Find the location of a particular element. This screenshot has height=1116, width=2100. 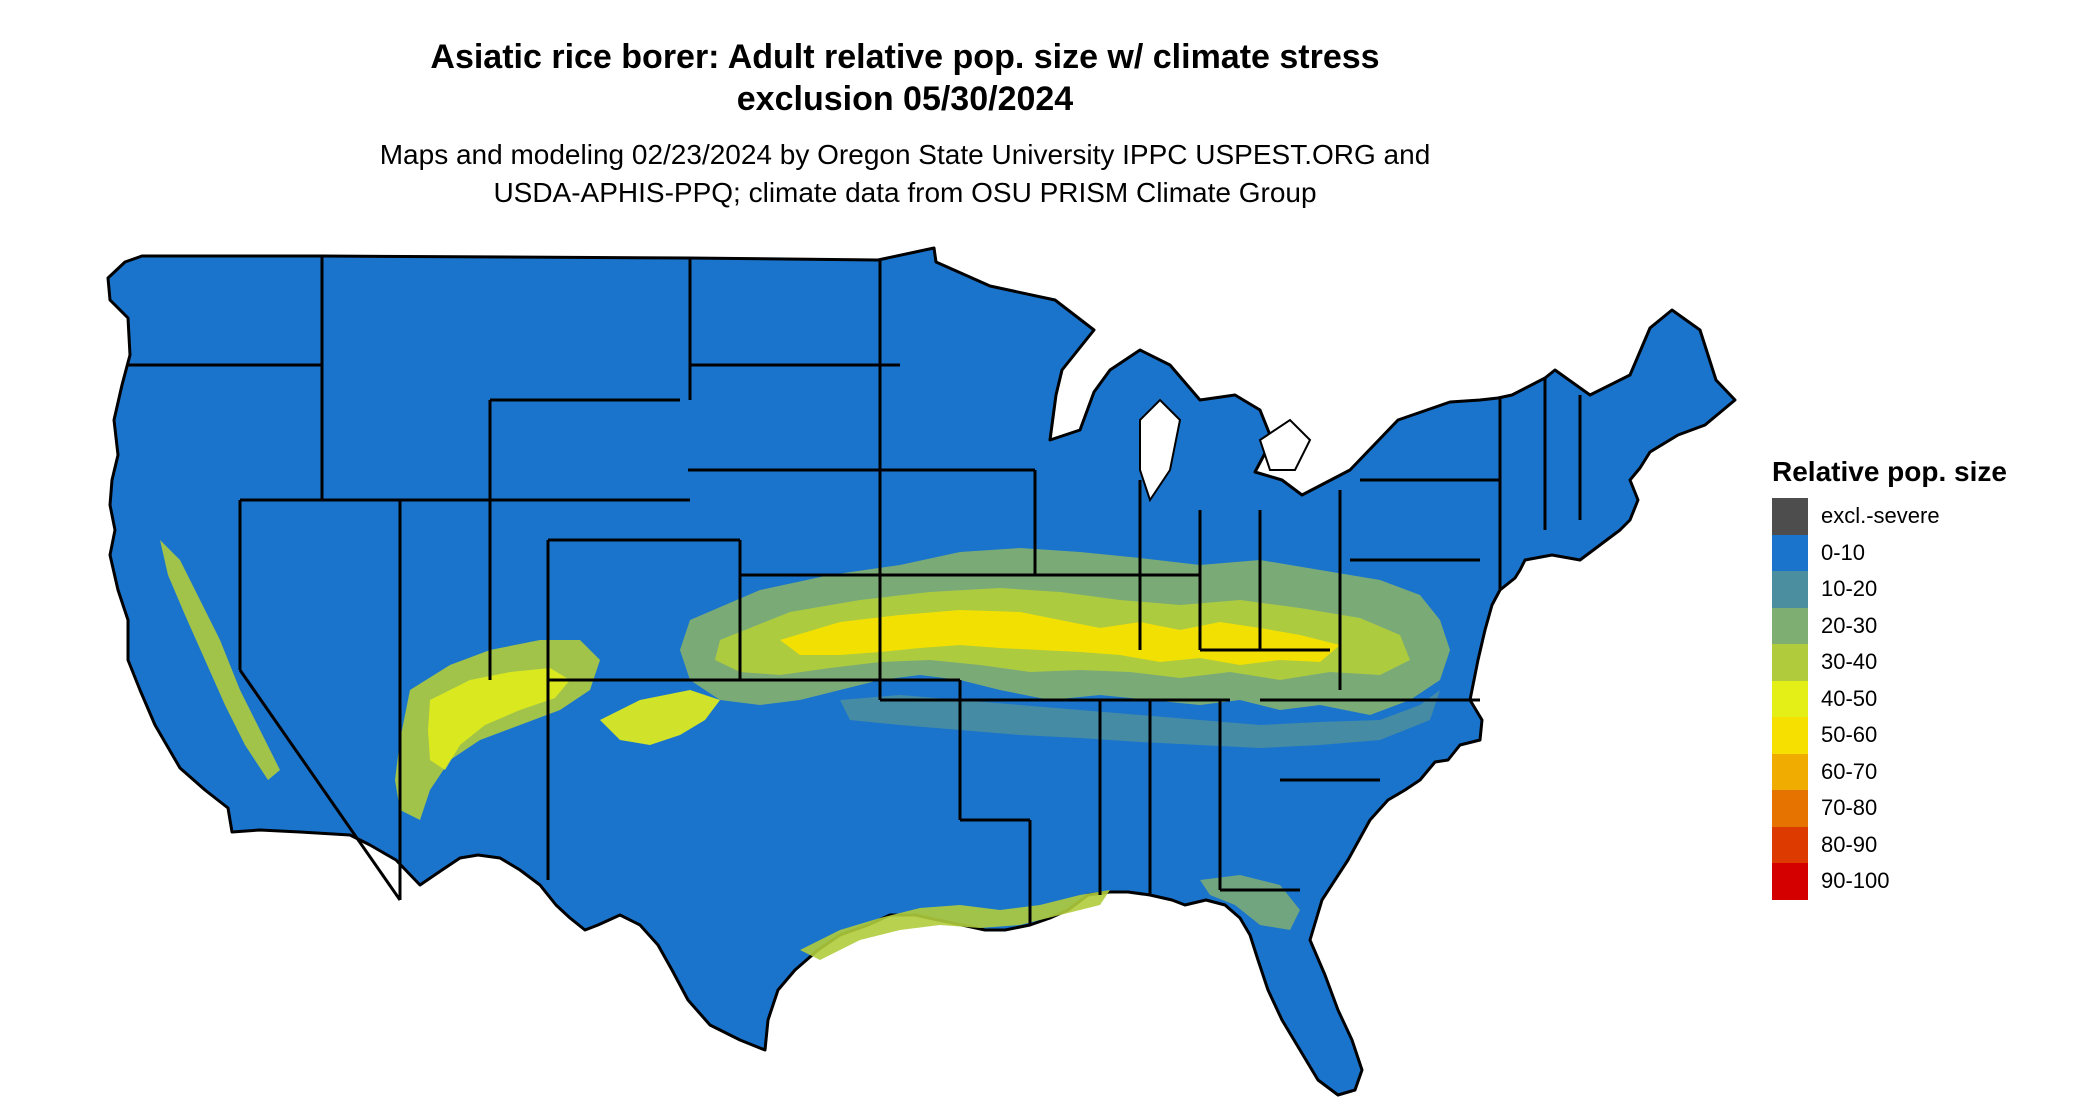

legend-item: 40-50 is located at coordinates (1922, 698).